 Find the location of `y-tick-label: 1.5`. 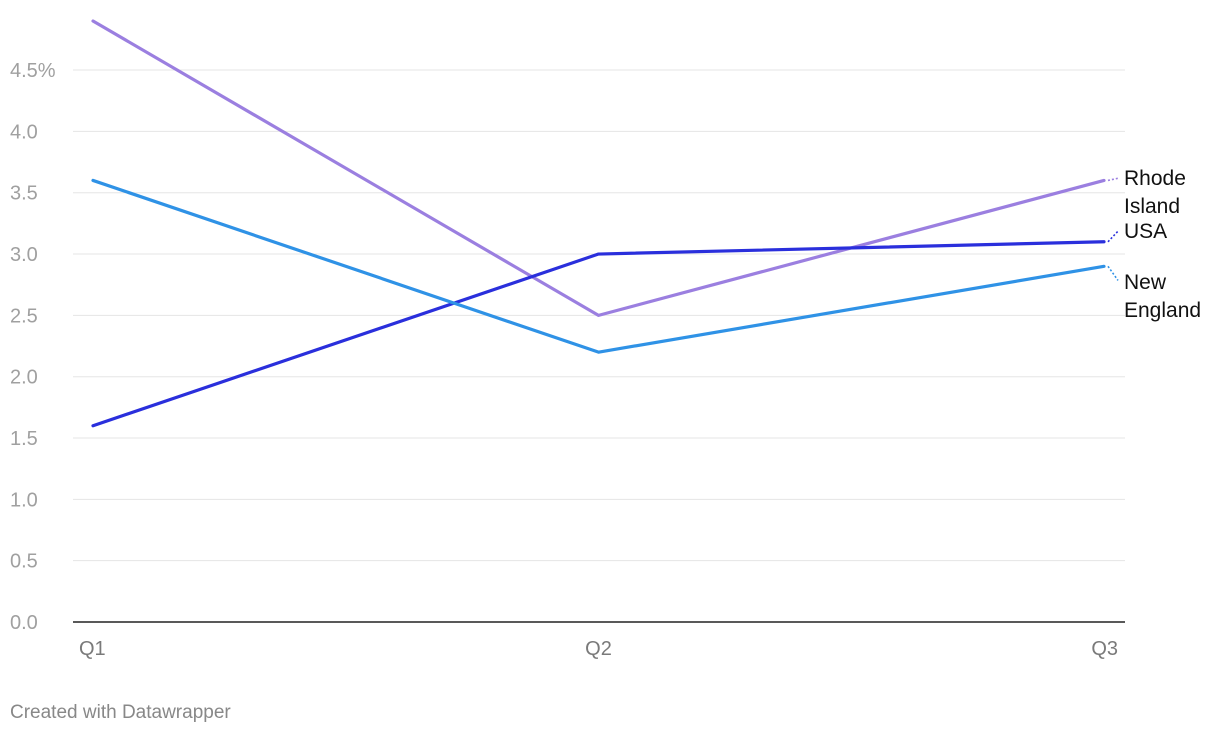

y-tick-label: 1.5 is located at coordinates (24, 439).